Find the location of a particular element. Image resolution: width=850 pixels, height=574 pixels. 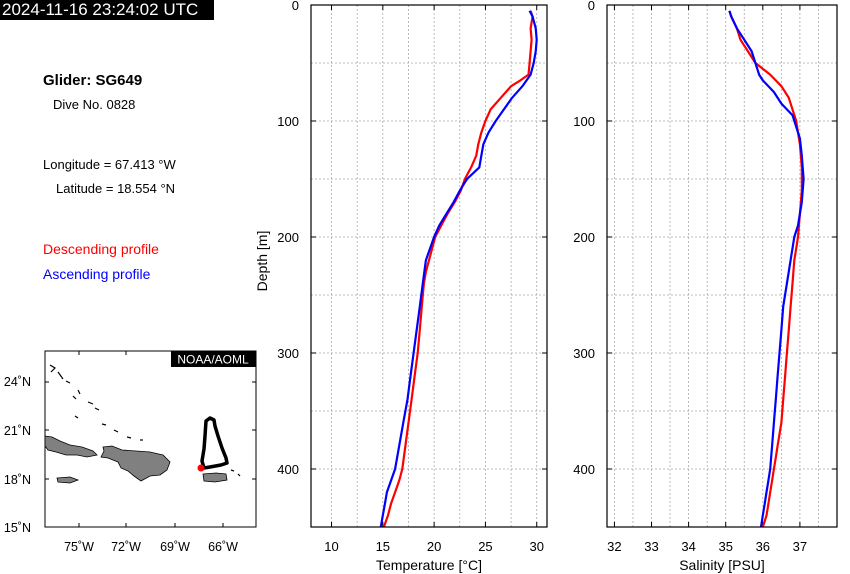

x-tick-label: 32 is located at coordinates (614, 546).